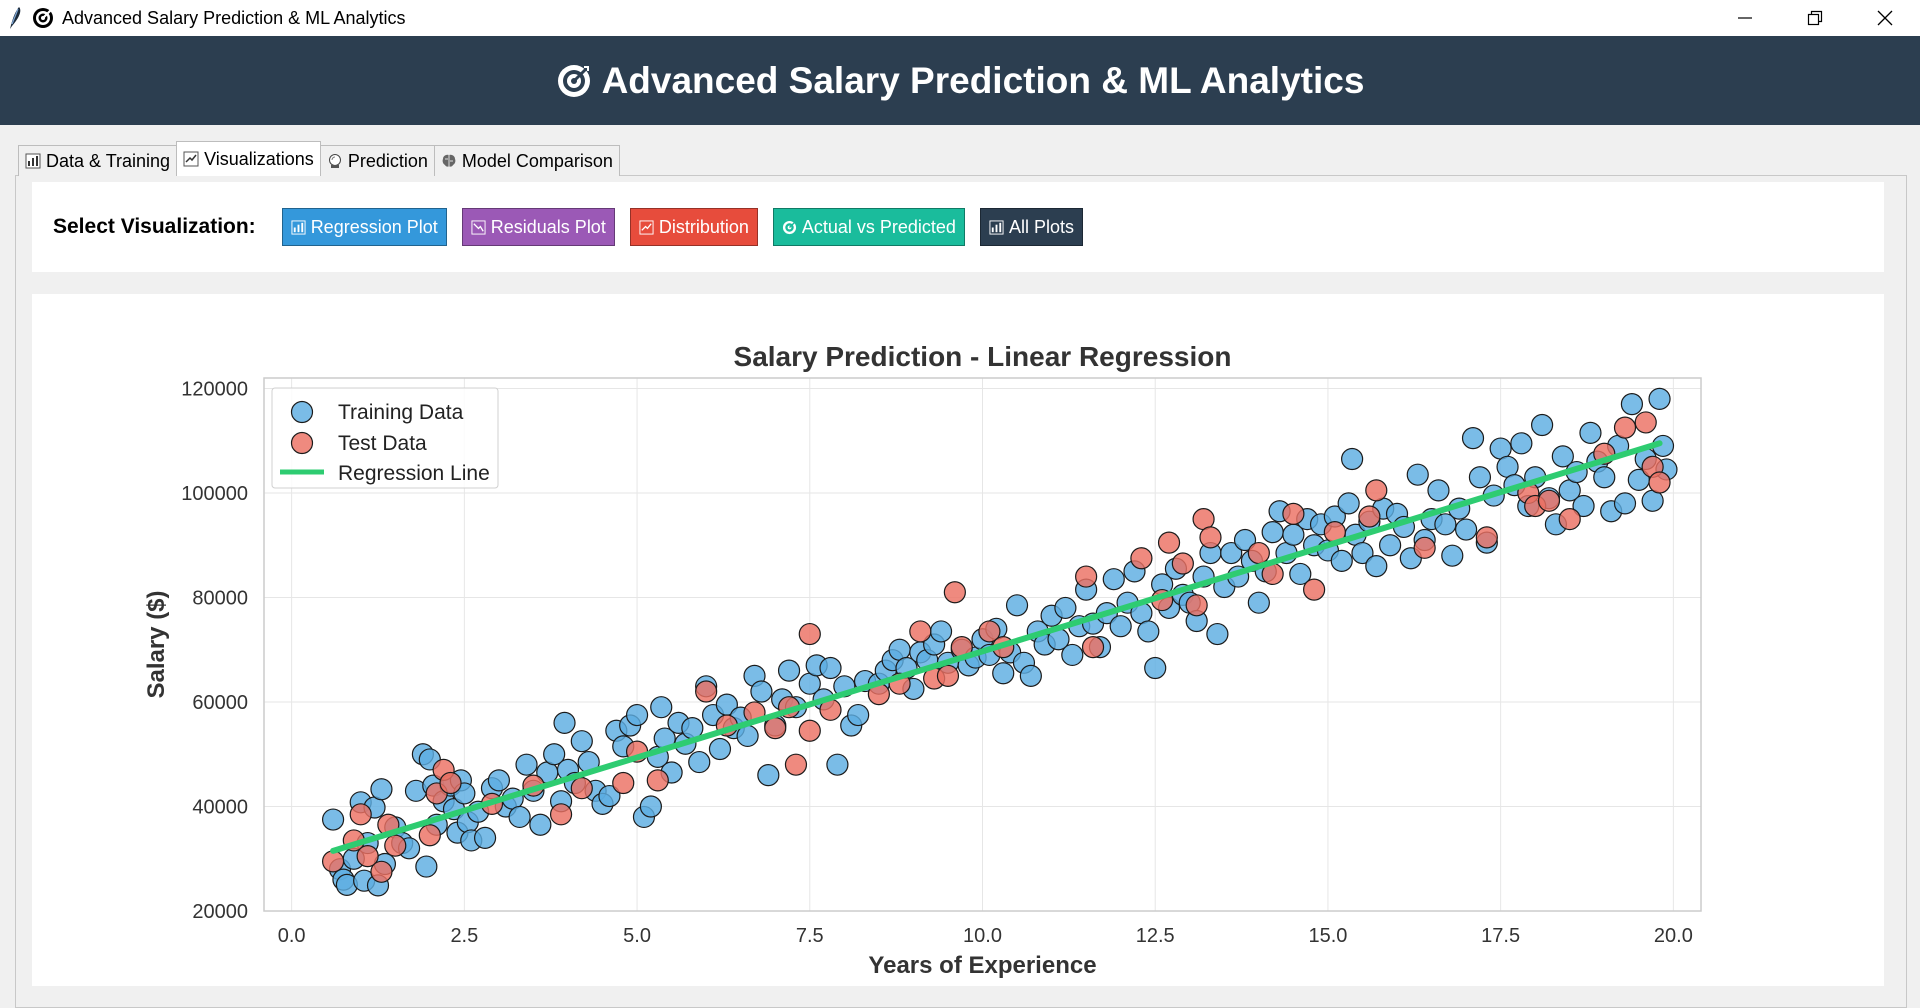 The height and width of the screenshot is (1008, 1920). I want to click on tab-model-comparison: Model Comparison, so click(526, 160).